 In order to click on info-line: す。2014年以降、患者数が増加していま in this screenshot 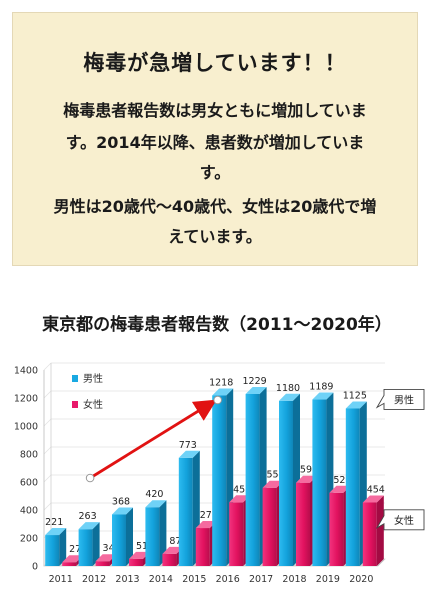, I will do `click(215, 142)`.